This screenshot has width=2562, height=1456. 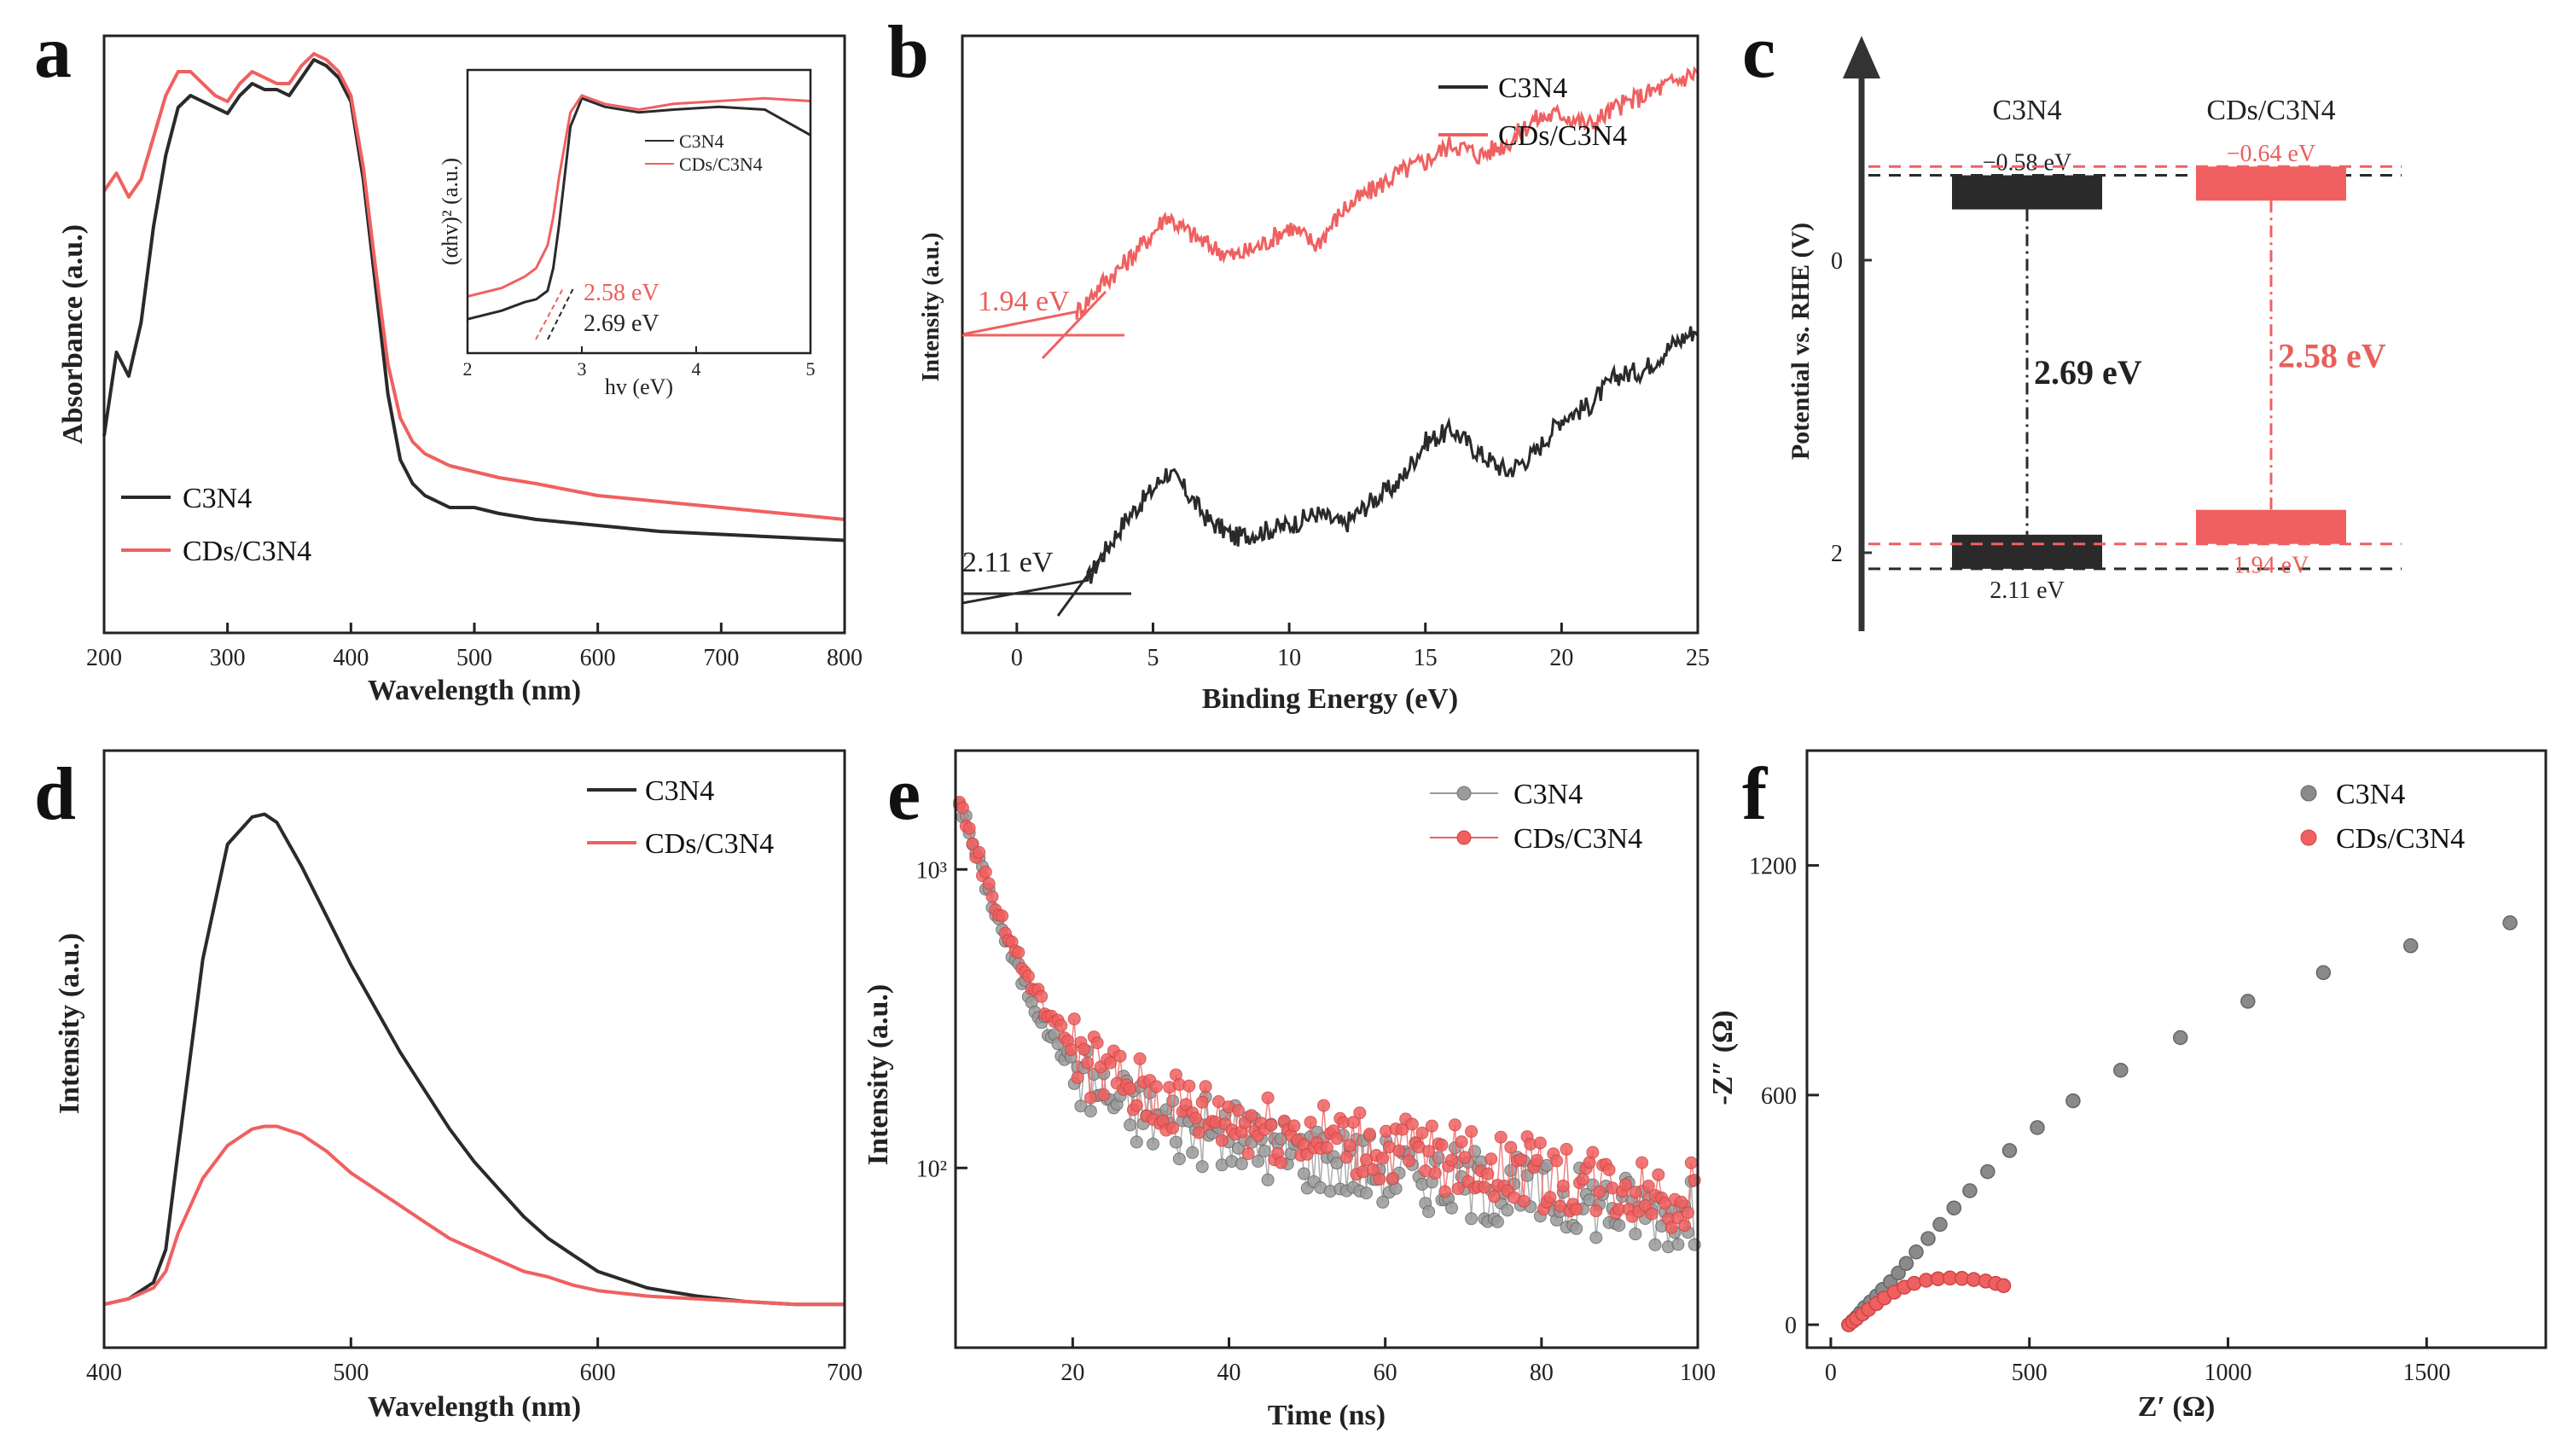 I want to click on inset-legend-c3n4: C3N4, so click(x=701, y=141).